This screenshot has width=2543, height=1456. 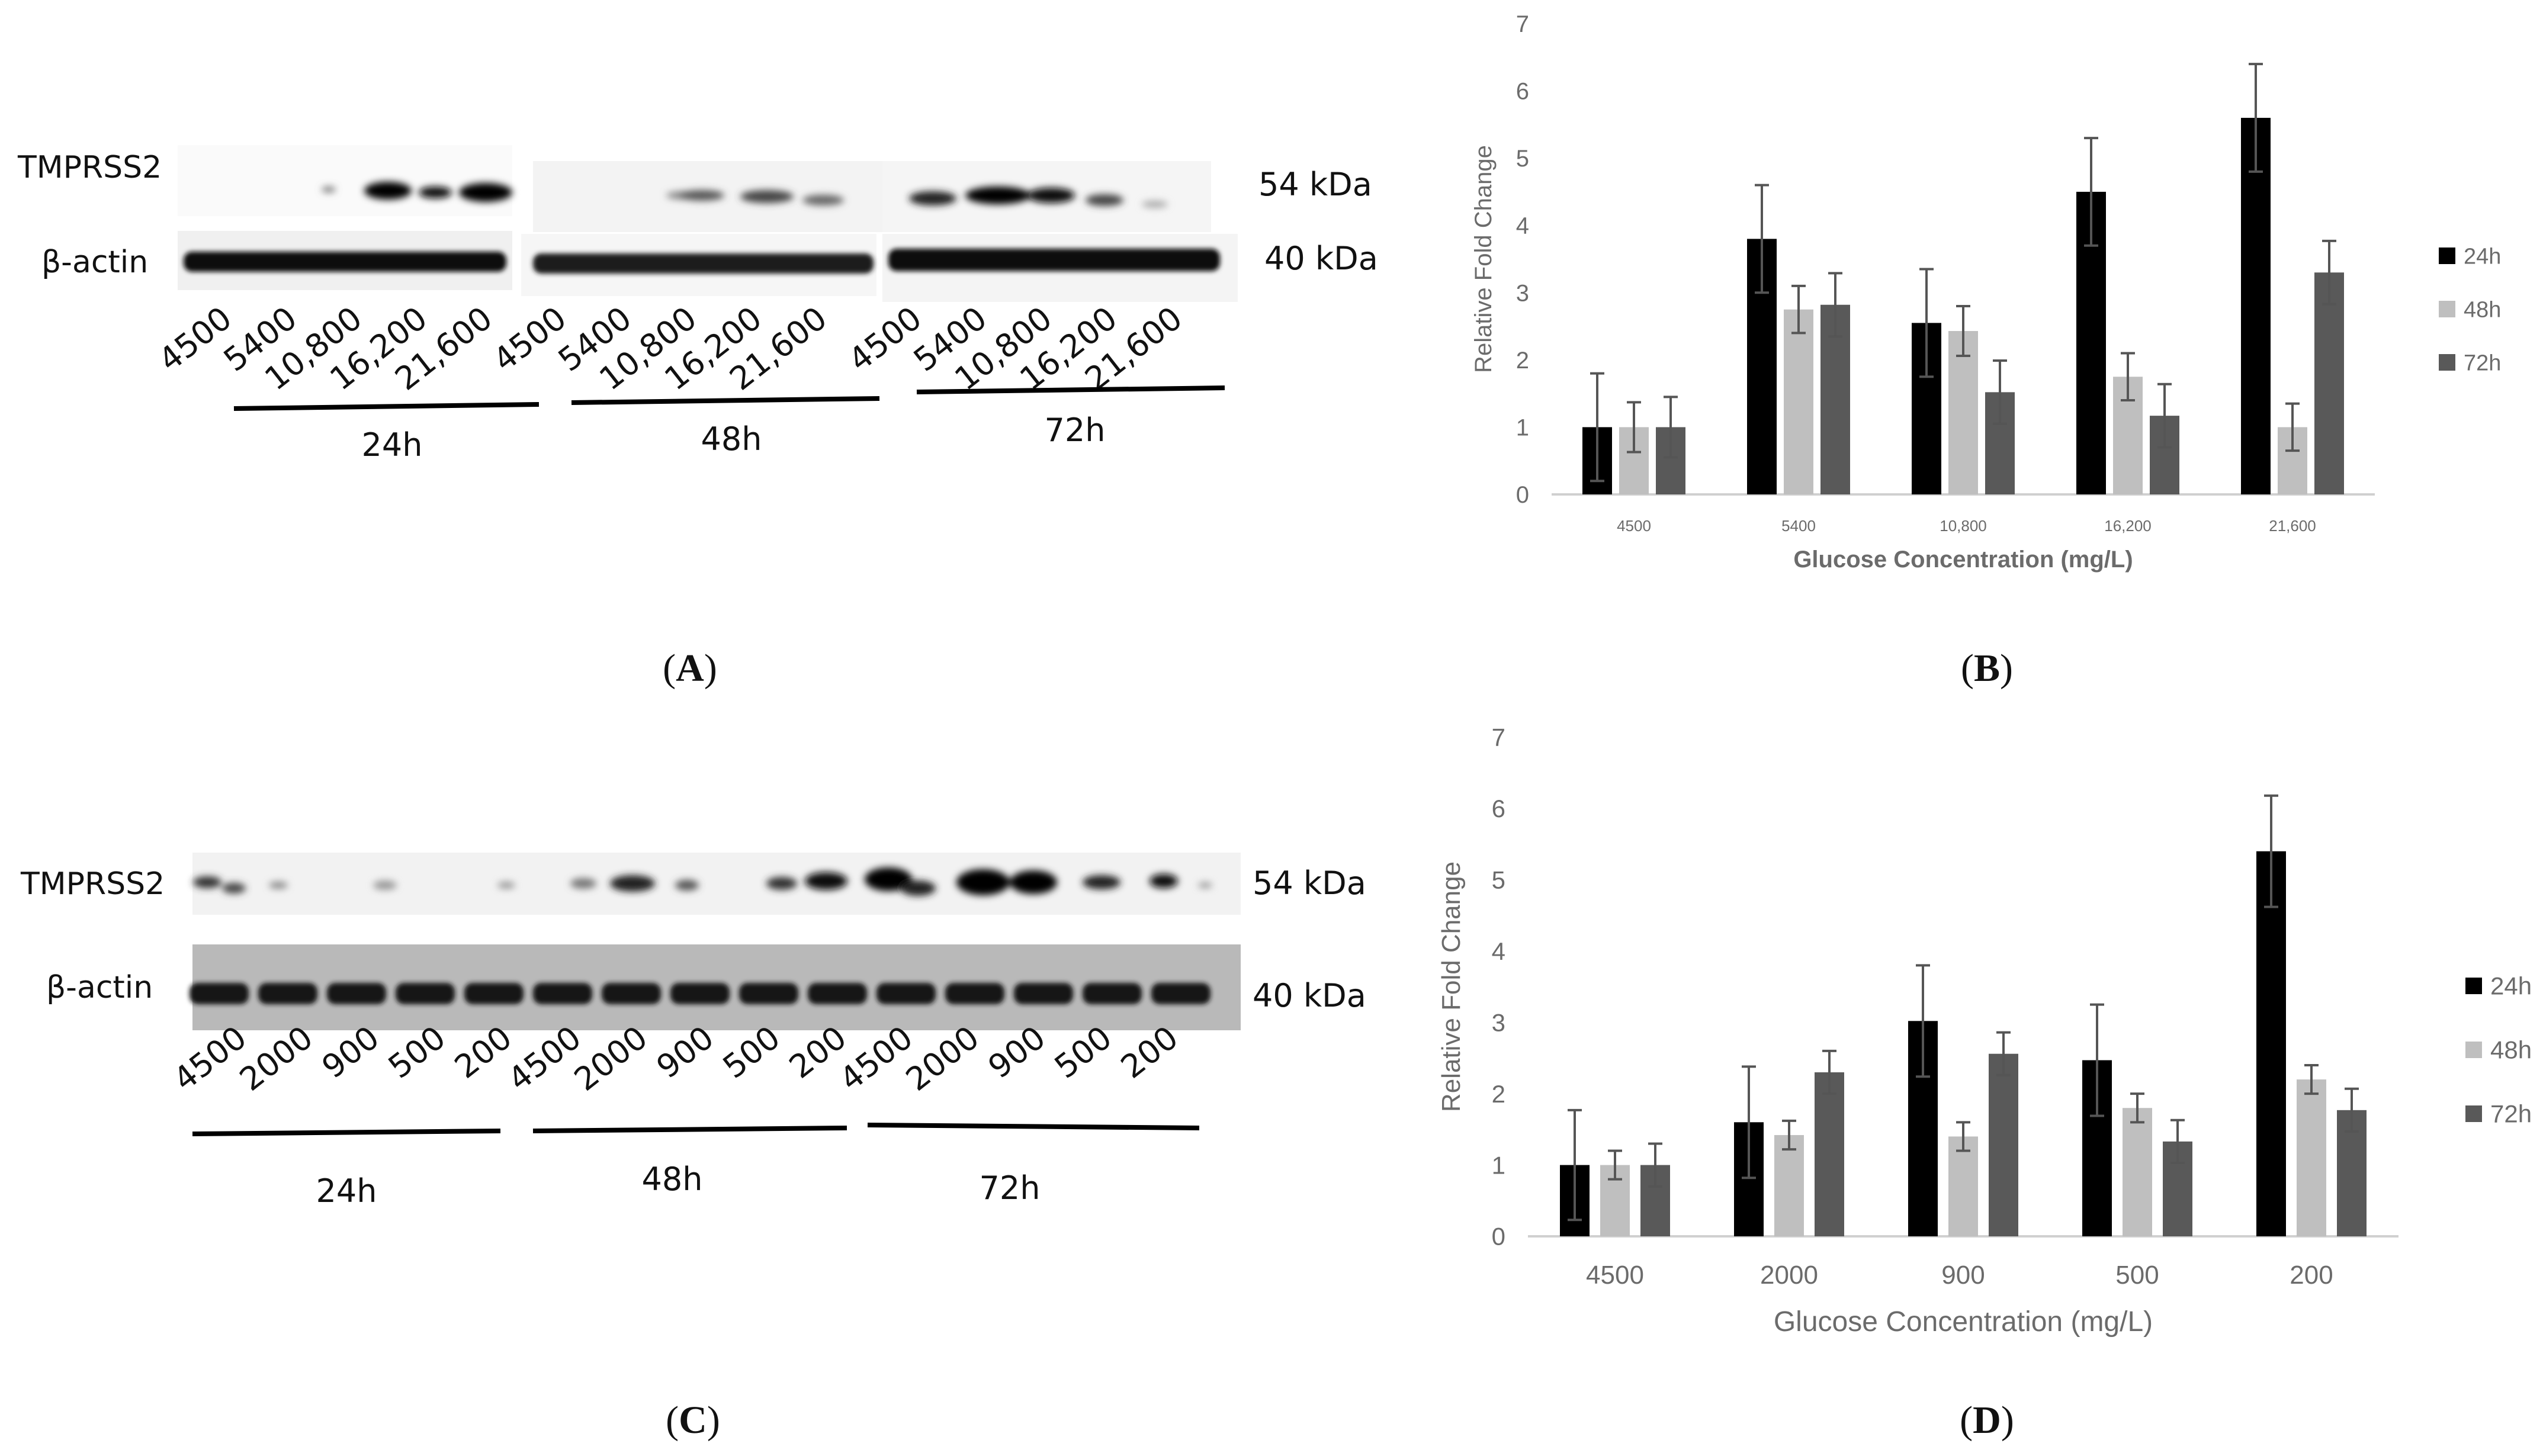 I want to click on x-axis-label: Glucose Concentration (mg/L), so click(x=1963, y=560).